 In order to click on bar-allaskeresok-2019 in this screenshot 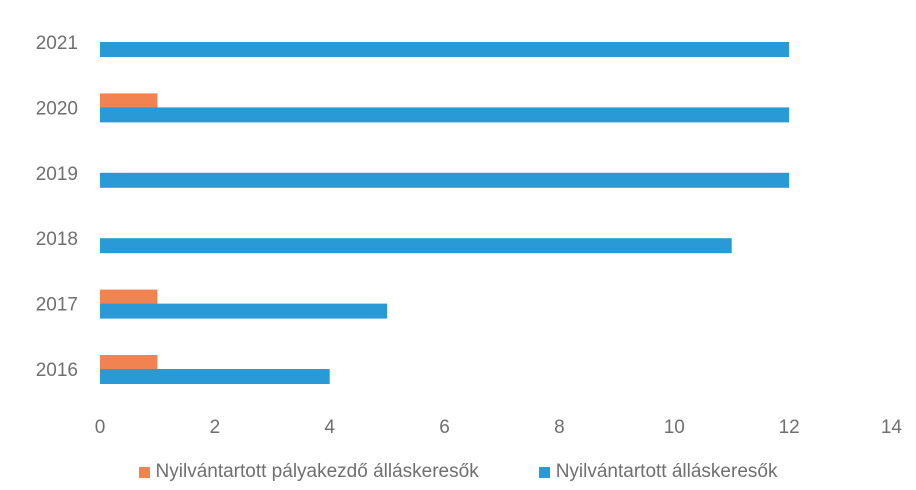, I will do `click(445, 180)`.